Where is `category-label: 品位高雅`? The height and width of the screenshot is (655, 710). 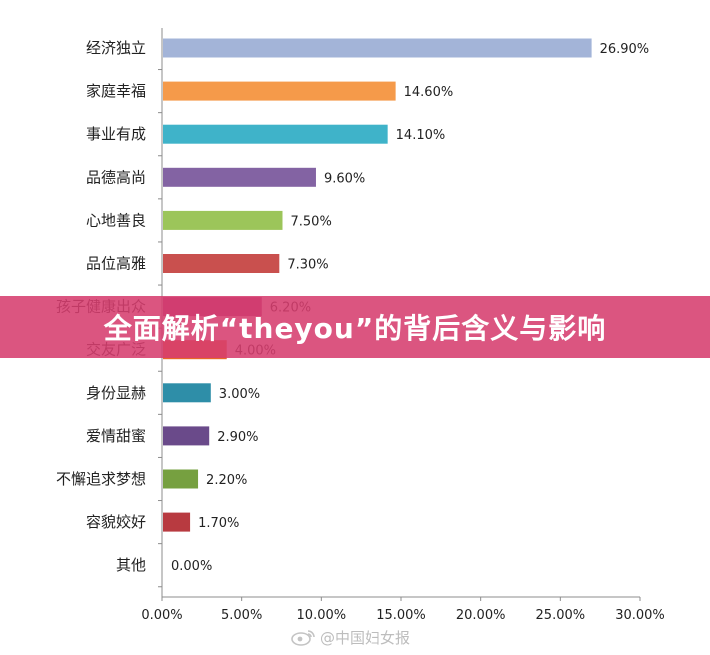 category-label: 品位高雅 is located at coordinates (116, 264).